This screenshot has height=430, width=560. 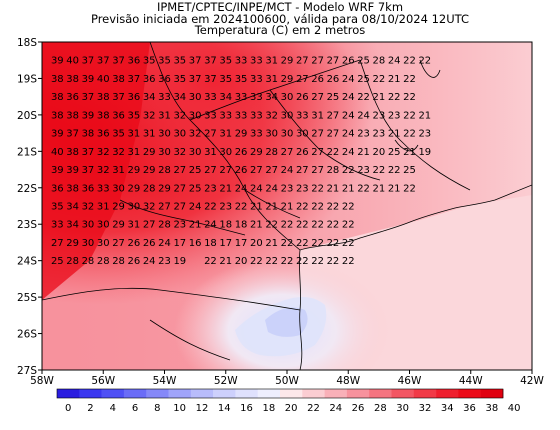 What do you see at coordinates (246, 408) in the screenshot?
I see `colorbar-tick-label: 16` at bounding box center [246, 408].